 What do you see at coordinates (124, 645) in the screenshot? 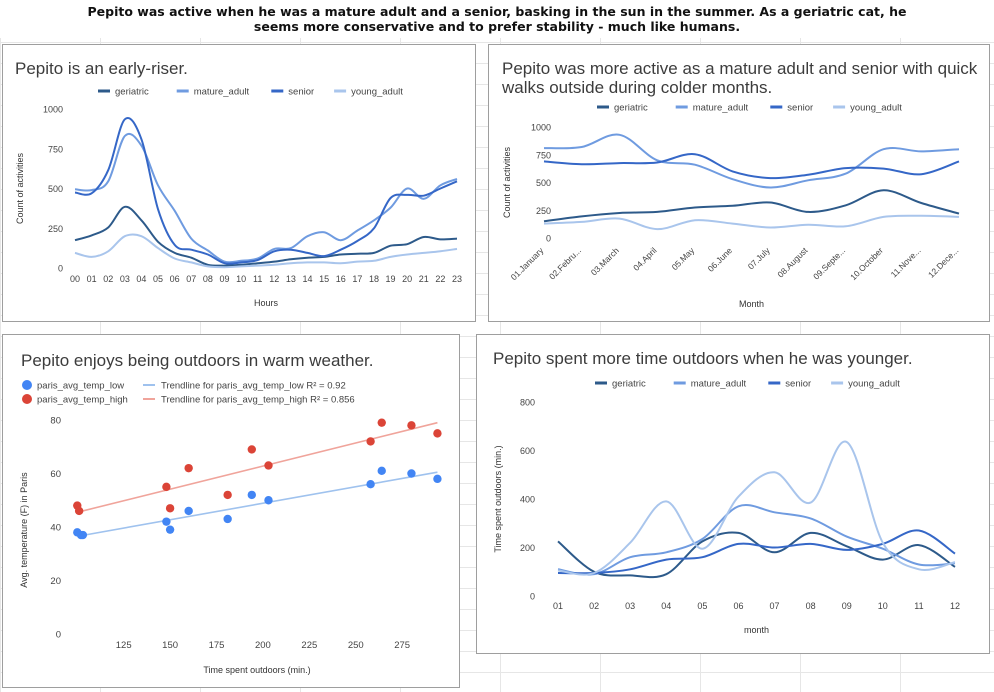
I see `x-tick-label: 125` at bounding box center [124, 645].